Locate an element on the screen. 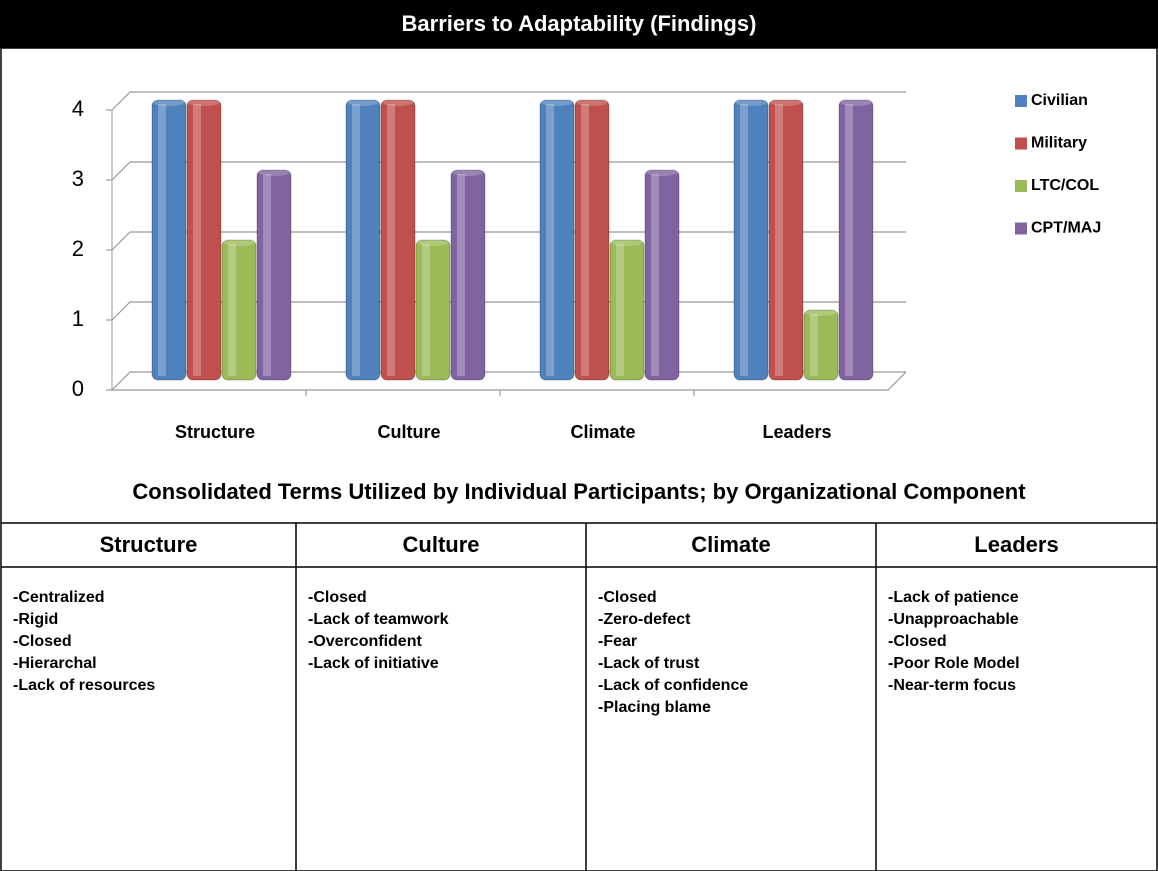 The image size is (1158, 871). column-item: -Rigid is located at coordinates (35, 619).